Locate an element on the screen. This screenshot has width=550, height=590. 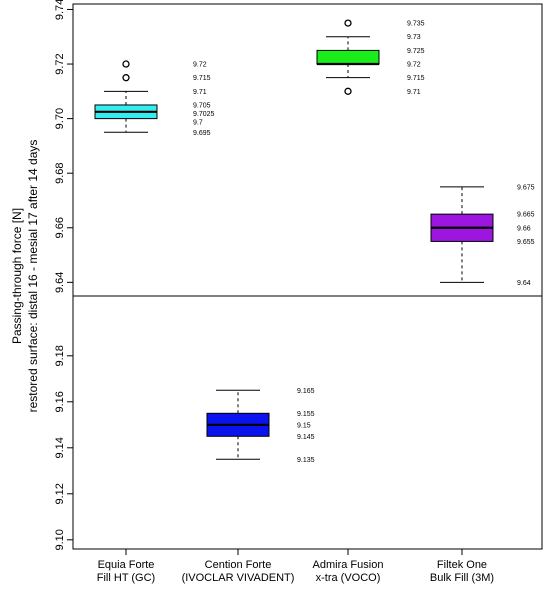
box-iqr is located at coordinates (348, 57).